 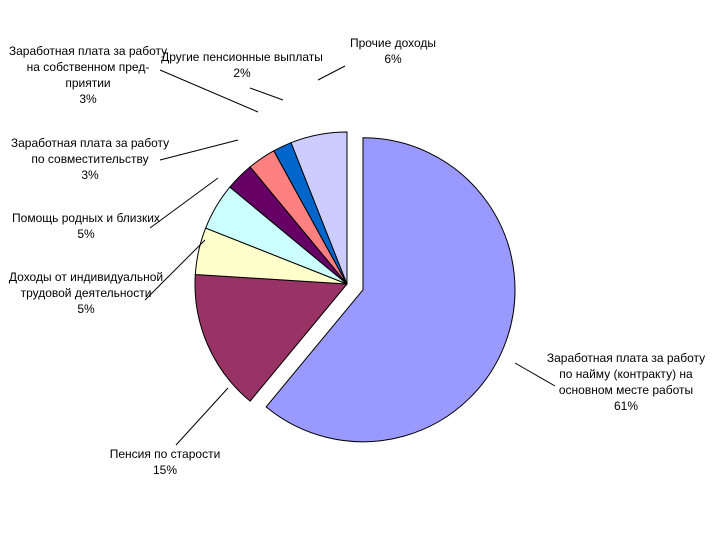 I want to click on slice-label-6: Другие пенсионные выплаты 2%, so click(x=242, y=65).